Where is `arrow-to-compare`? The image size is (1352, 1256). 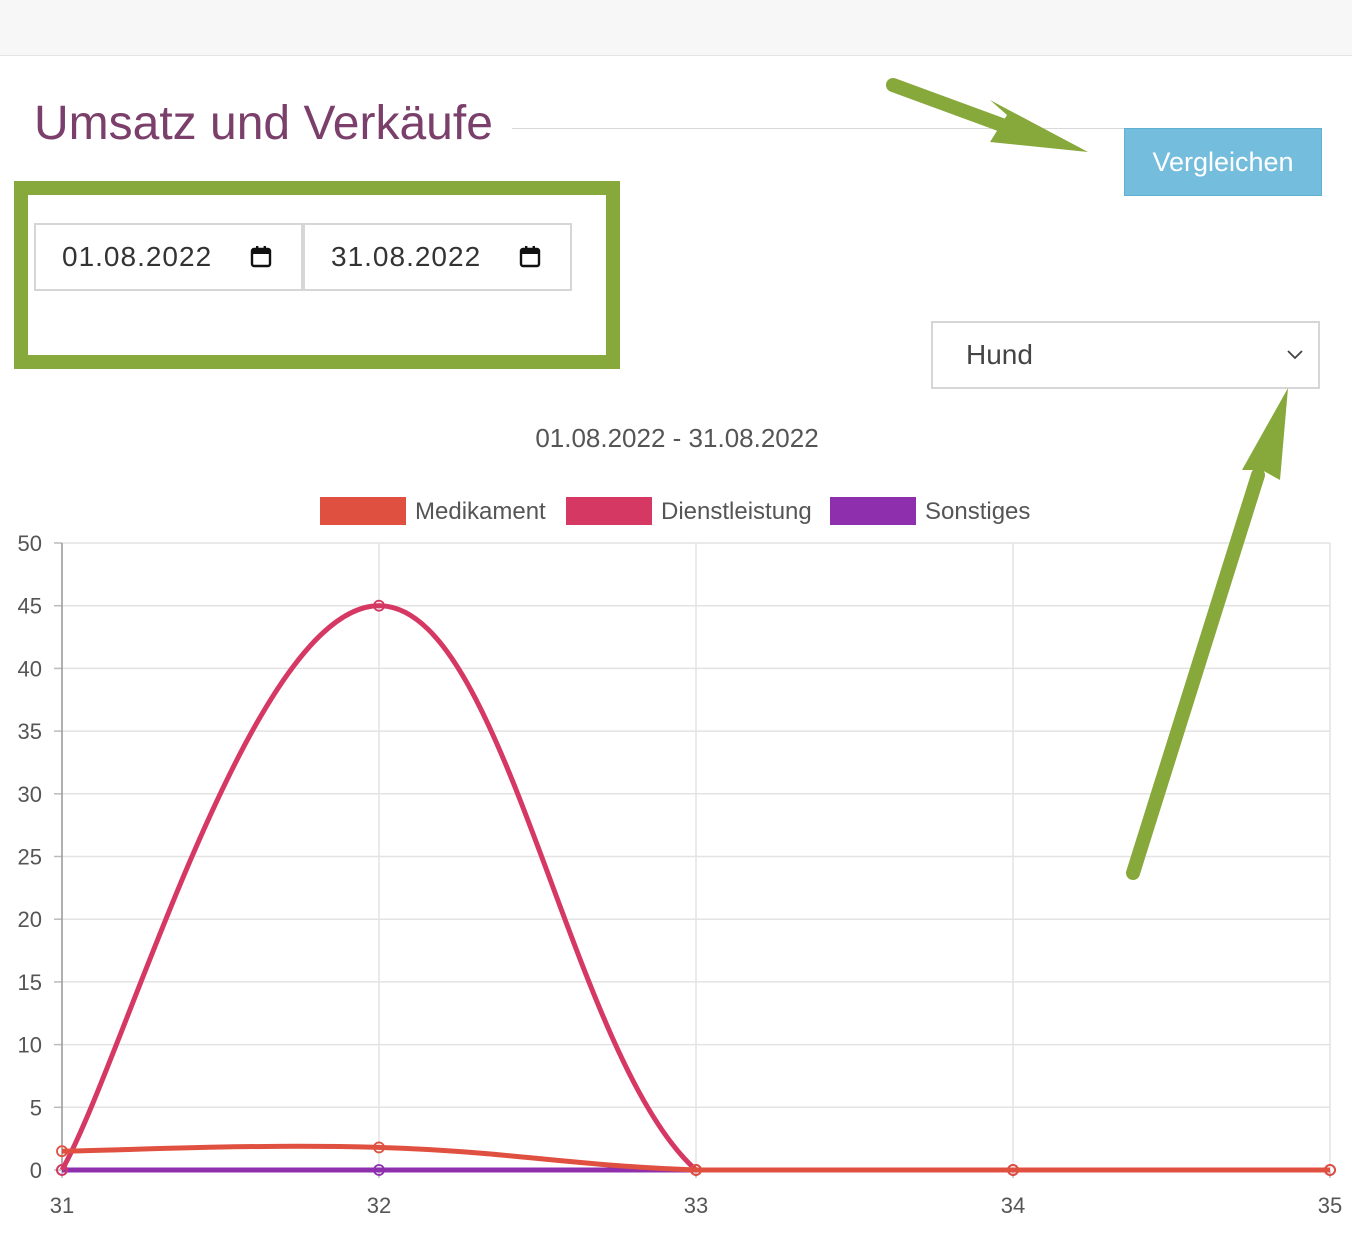
arrow-to-compare is located at coordinates (987, 115).